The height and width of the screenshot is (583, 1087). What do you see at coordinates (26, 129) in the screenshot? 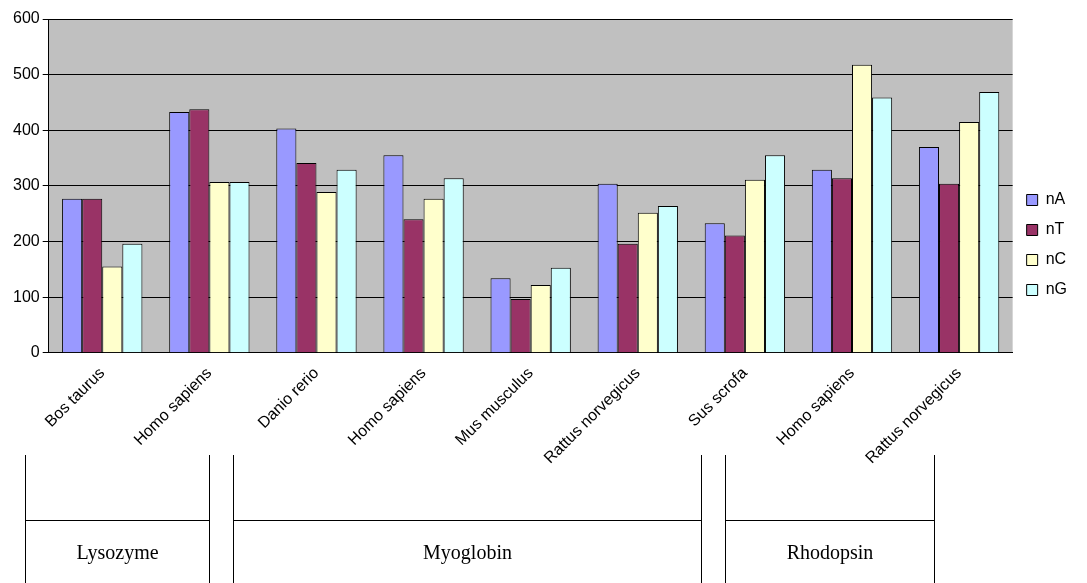
I see `y-tick-label: 400` at bounding box center [26, 129].